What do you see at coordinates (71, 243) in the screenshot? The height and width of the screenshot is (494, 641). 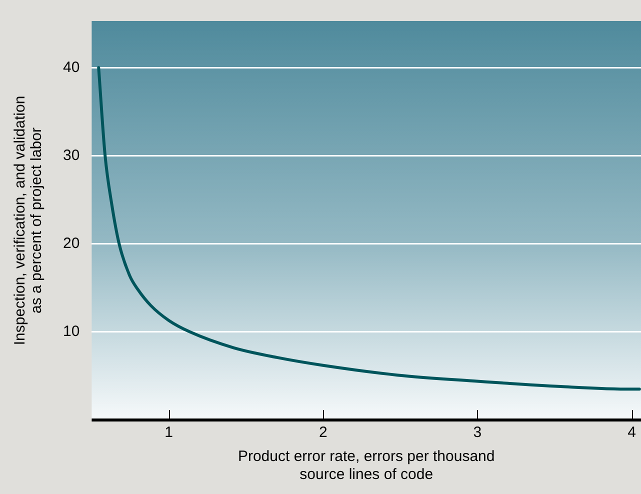 I see `y-tick-label: 20` at bounding box center [71, 243].